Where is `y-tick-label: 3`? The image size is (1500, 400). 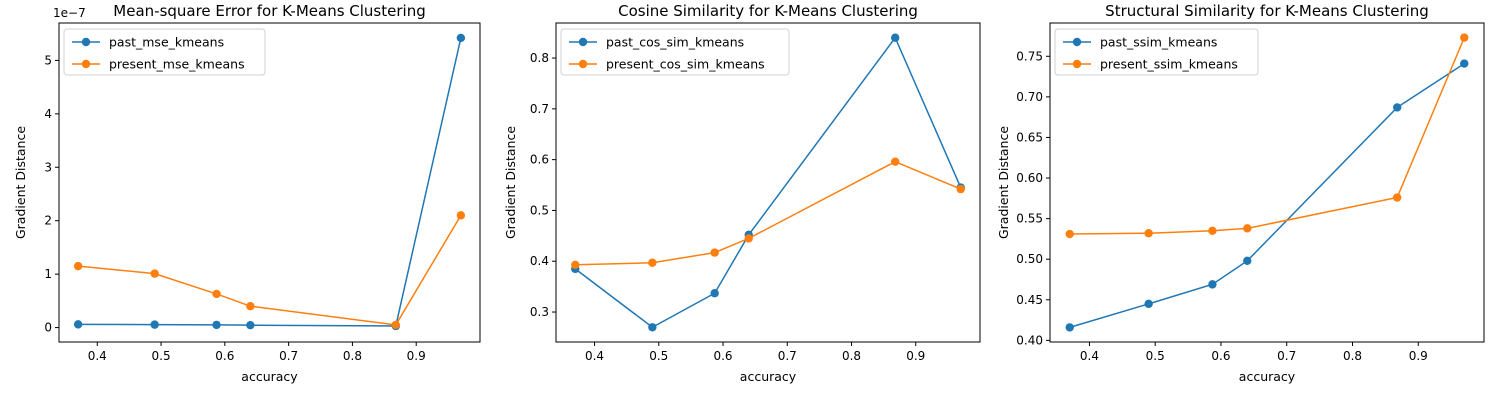
y-tick-label: 3 is located at coordinates (48, 167).